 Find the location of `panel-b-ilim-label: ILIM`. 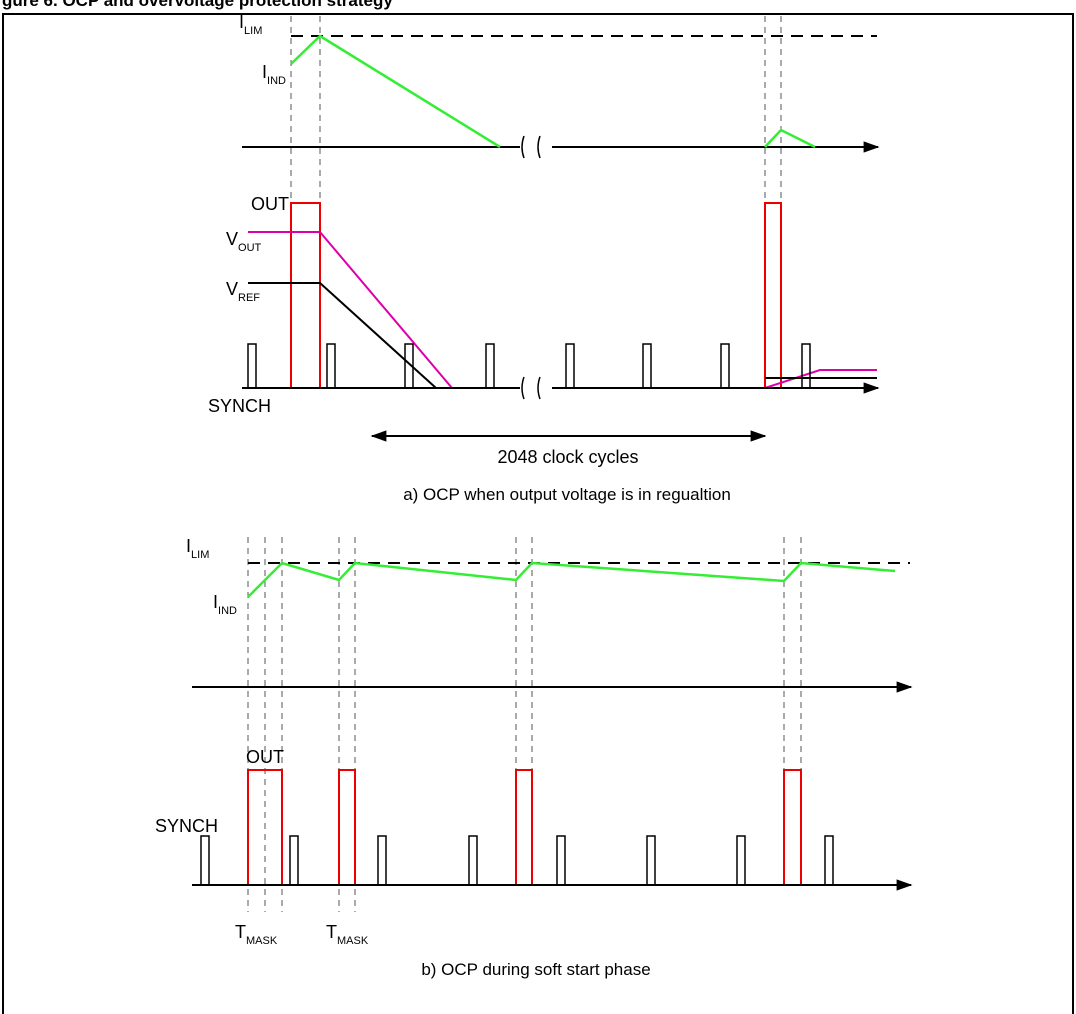

panel-b-ilim-label: ILIM is located at coordinates (197, 548).